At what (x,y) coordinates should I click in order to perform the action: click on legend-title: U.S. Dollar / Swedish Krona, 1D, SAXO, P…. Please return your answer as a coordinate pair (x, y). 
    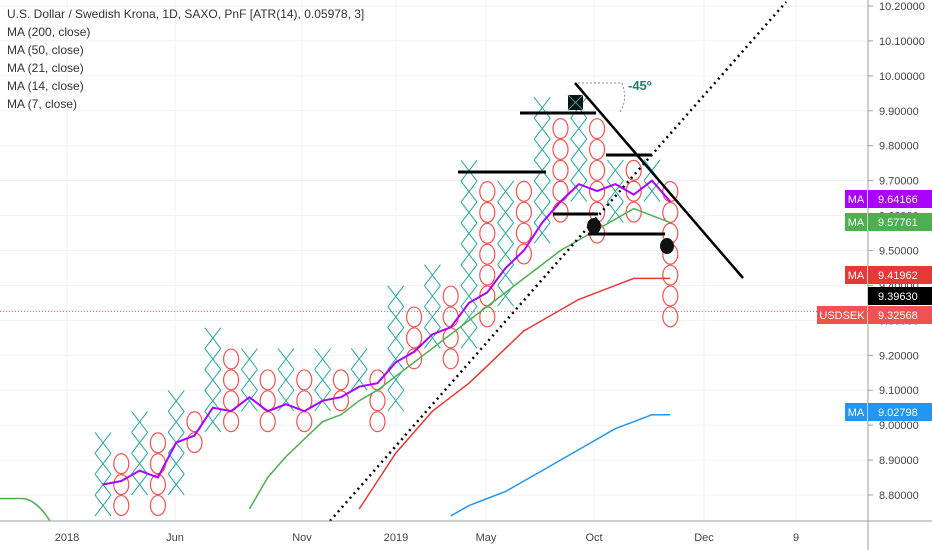
    Looking at the image, I should click on (186, 14).